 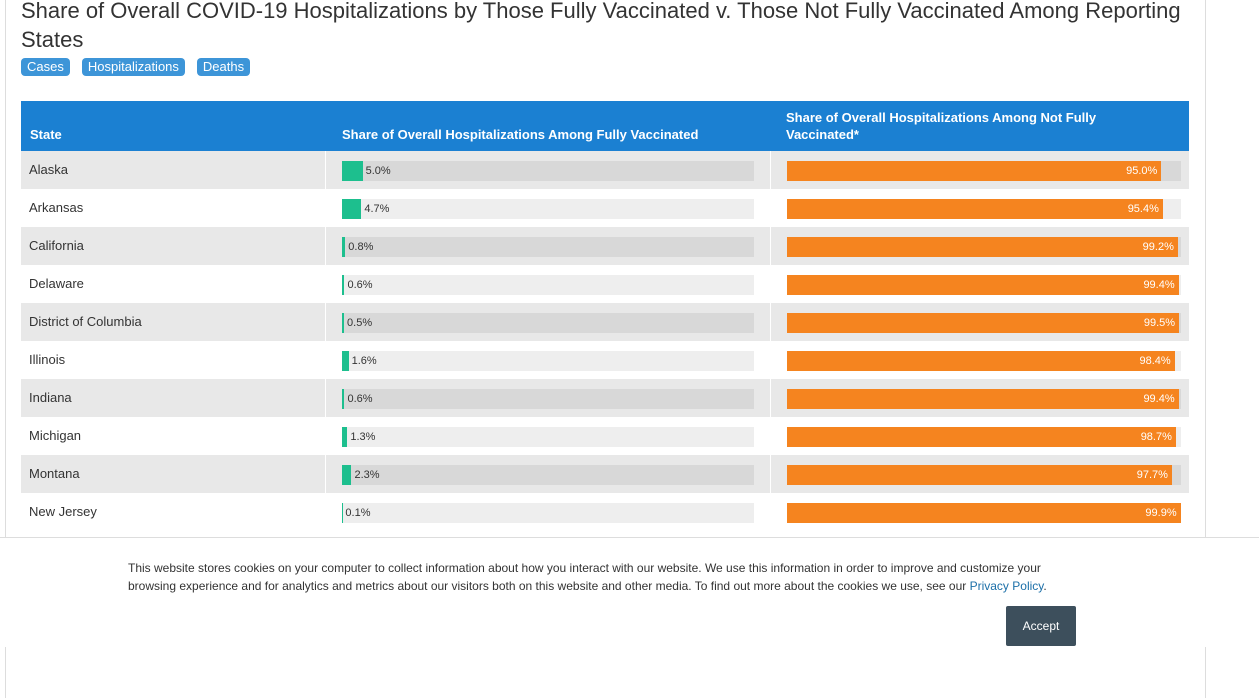 What do you see at coordinates (1155, 361) in the screenshot?
I see `value-label: 98.4%` at bounding box center [1155, 361].